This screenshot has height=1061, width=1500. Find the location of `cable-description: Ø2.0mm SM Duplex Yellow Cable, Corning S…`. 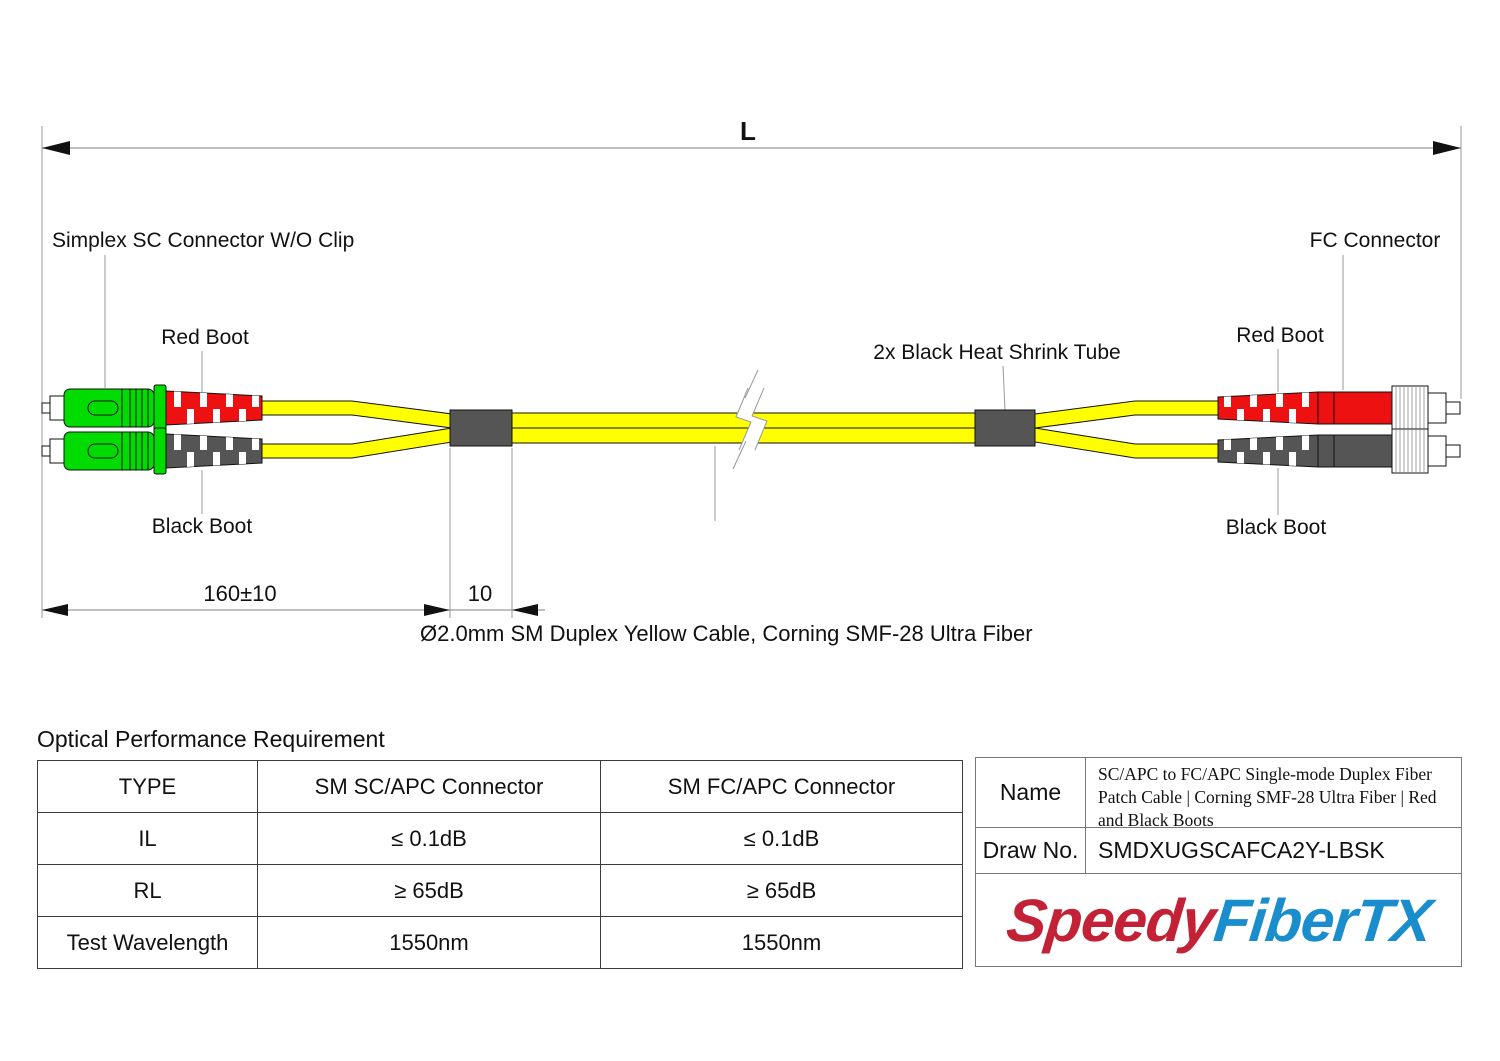

cable-description: Ø2.0mm SM Duplex Yellow Cable, Corning S… is located at coordinates (726, 633).